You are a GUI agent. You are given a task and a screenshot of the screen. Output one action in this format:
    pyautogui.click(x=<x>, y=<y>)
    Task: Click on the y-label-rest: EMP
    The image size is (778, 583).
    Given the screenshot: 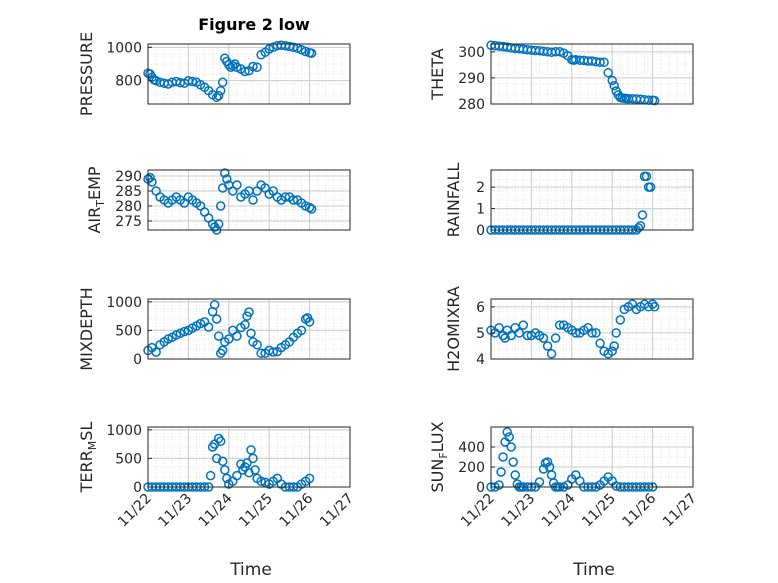 What is the action you would take?
    pyautogui.click(x=94, y=183)
    